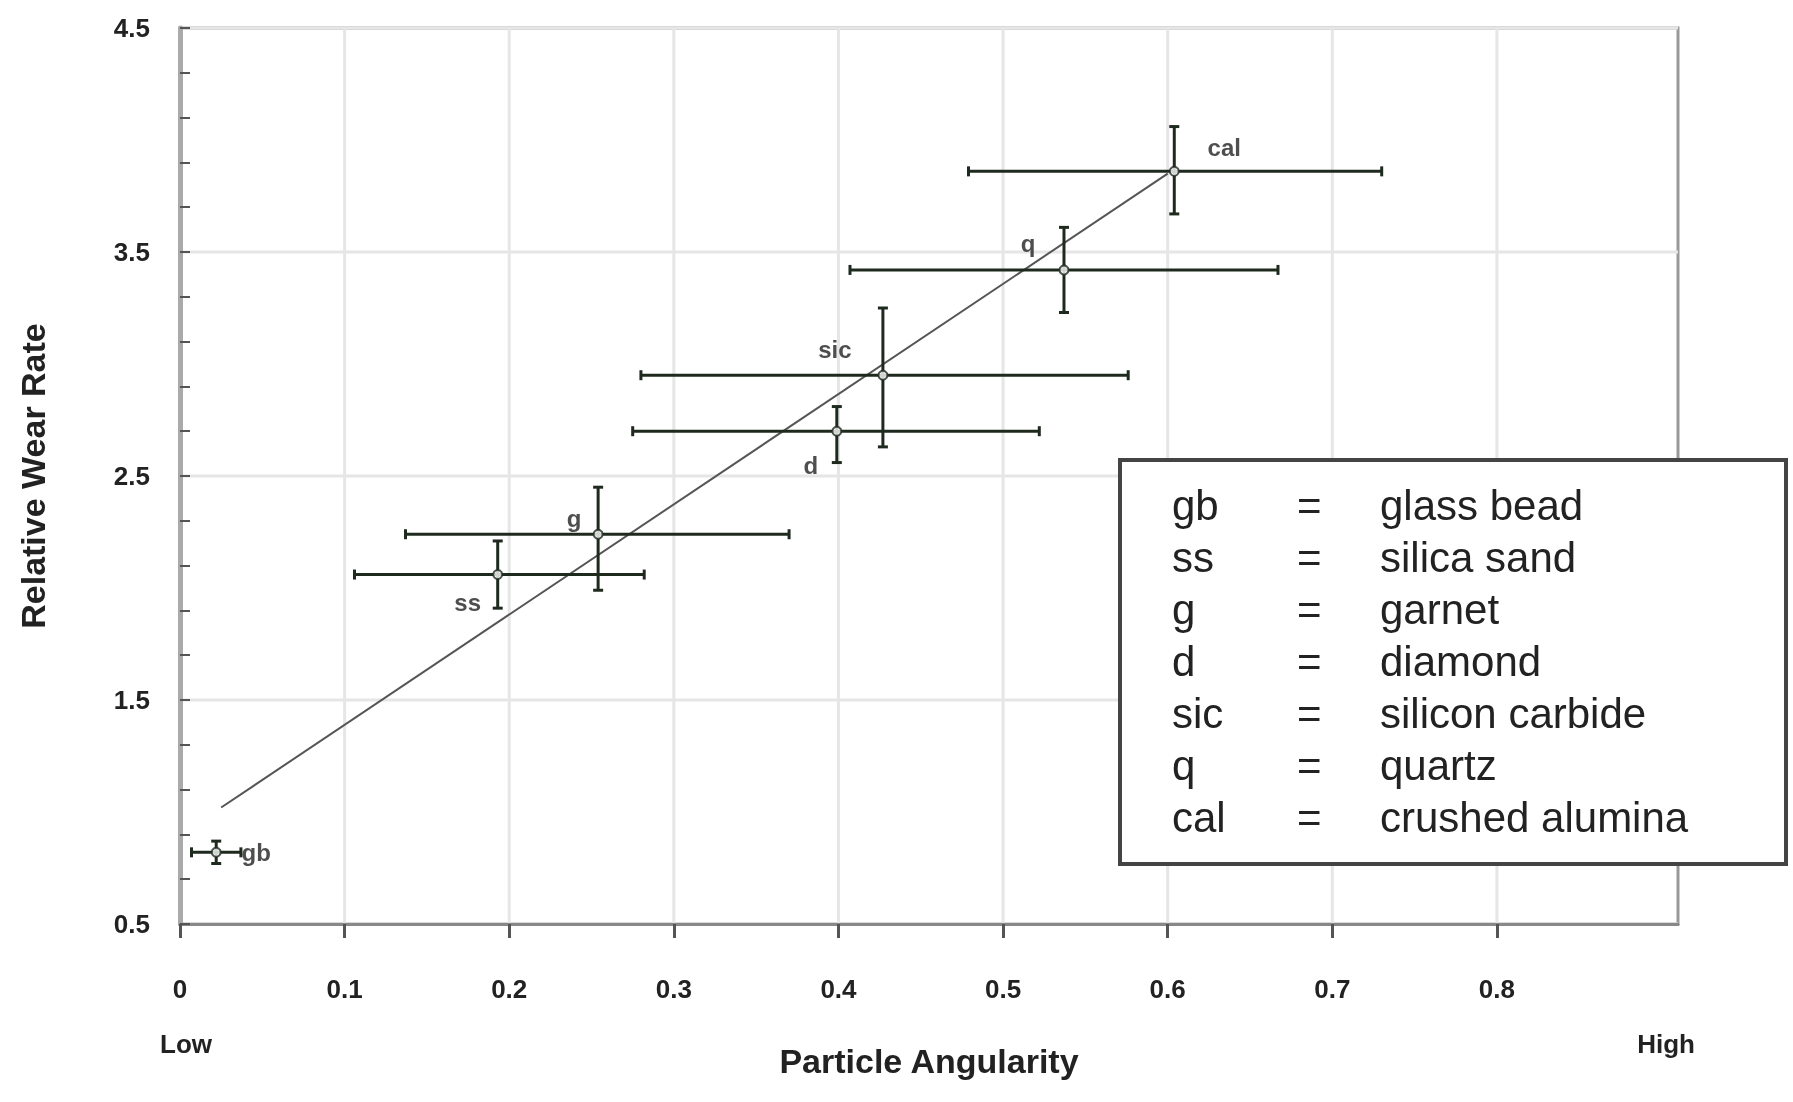 The width and height of the screenshot is (1793, 1102). What do you see at coordinates (186, 1044) in the screenshot?
I see `text: Low` at bounding box center [186, 1044].